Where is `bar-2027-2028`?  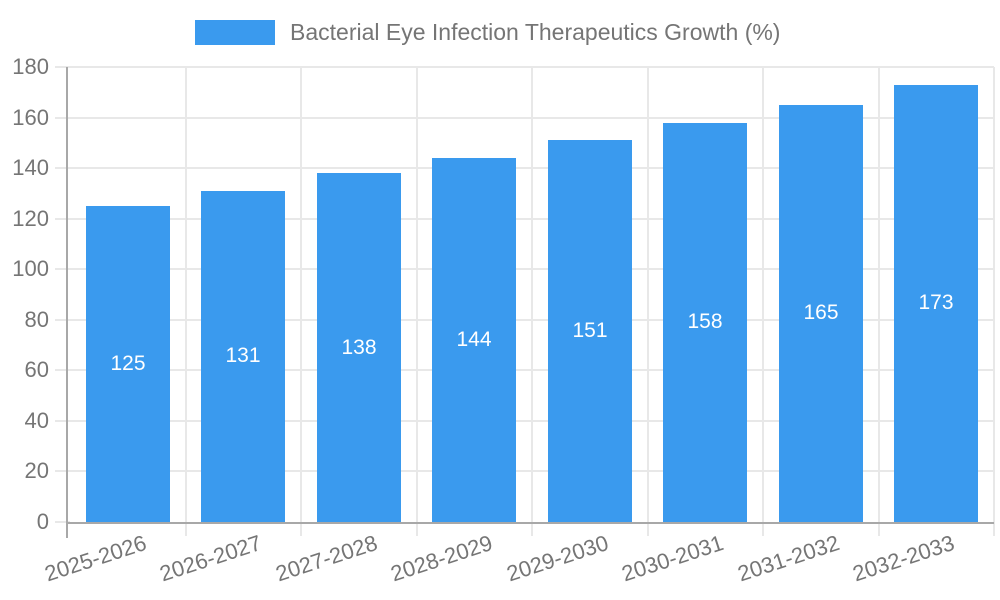 bar-2027-2028 is located at coordinates (359, 347).